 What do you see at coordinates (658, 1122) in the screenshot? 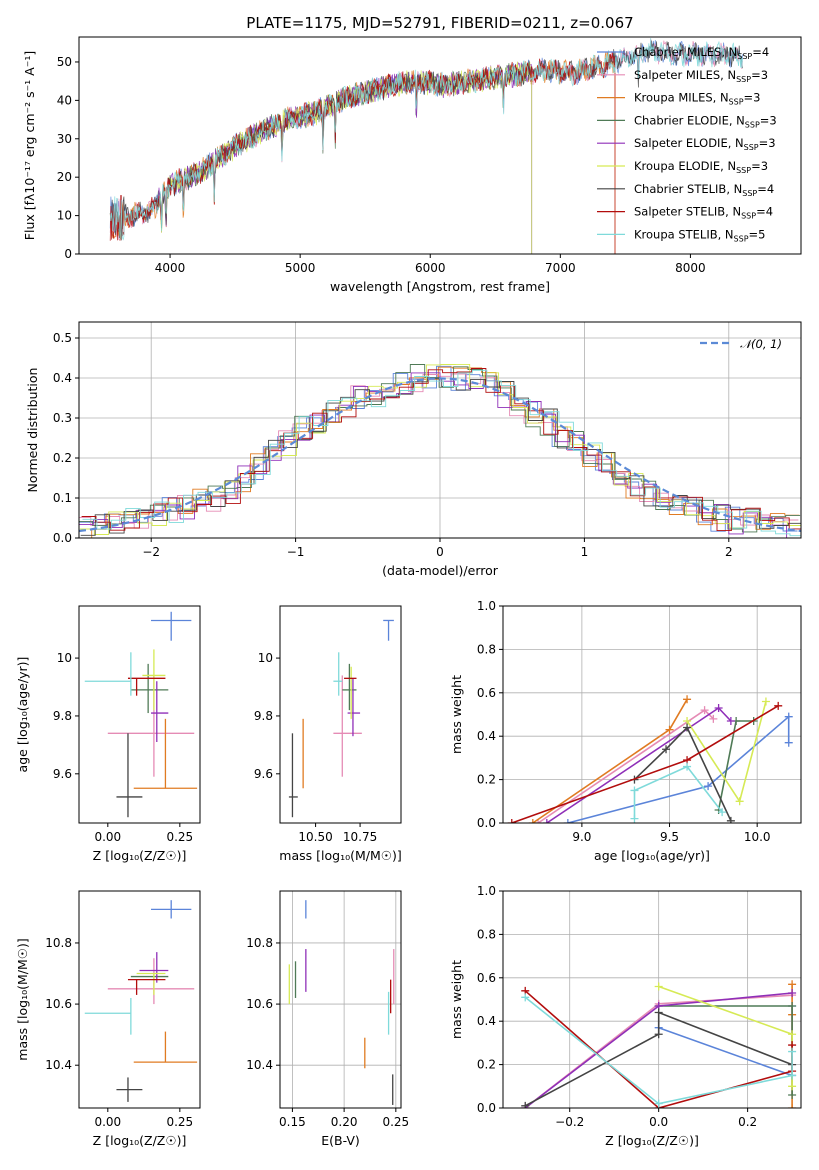
I see `x-tick-label: 0.0` at bounding box center [658, 1122].